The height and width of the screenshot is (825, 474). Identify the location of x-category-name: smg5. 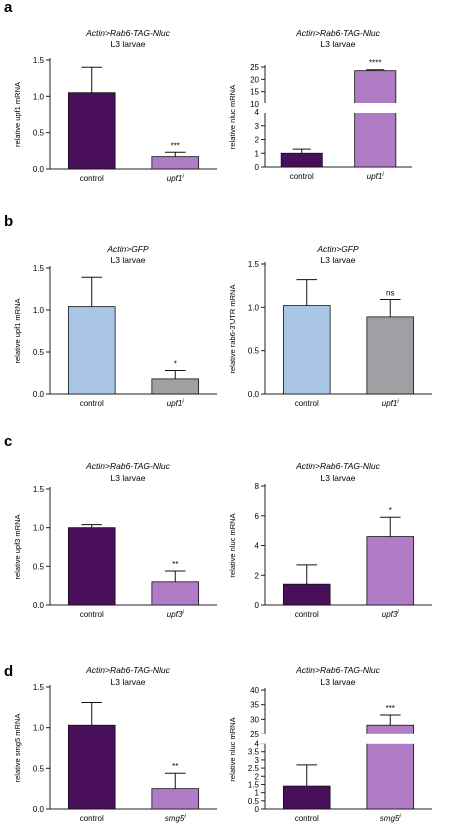
(390, 818).